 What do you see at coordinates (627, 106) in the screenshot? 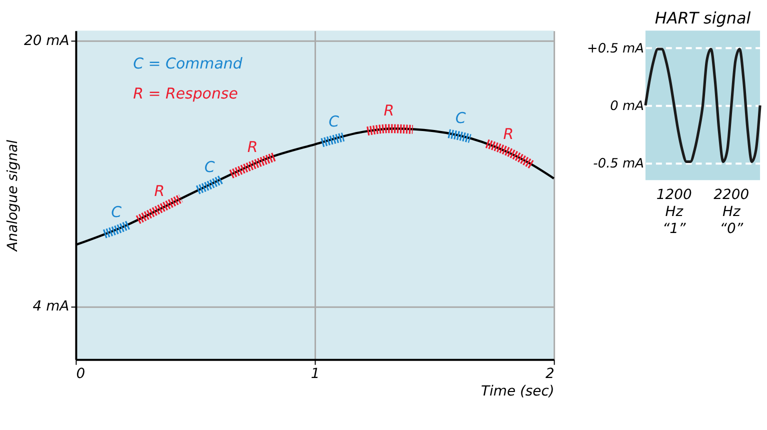
I see `y-tick-label: 0 mA` at bounding box center [627, 106].